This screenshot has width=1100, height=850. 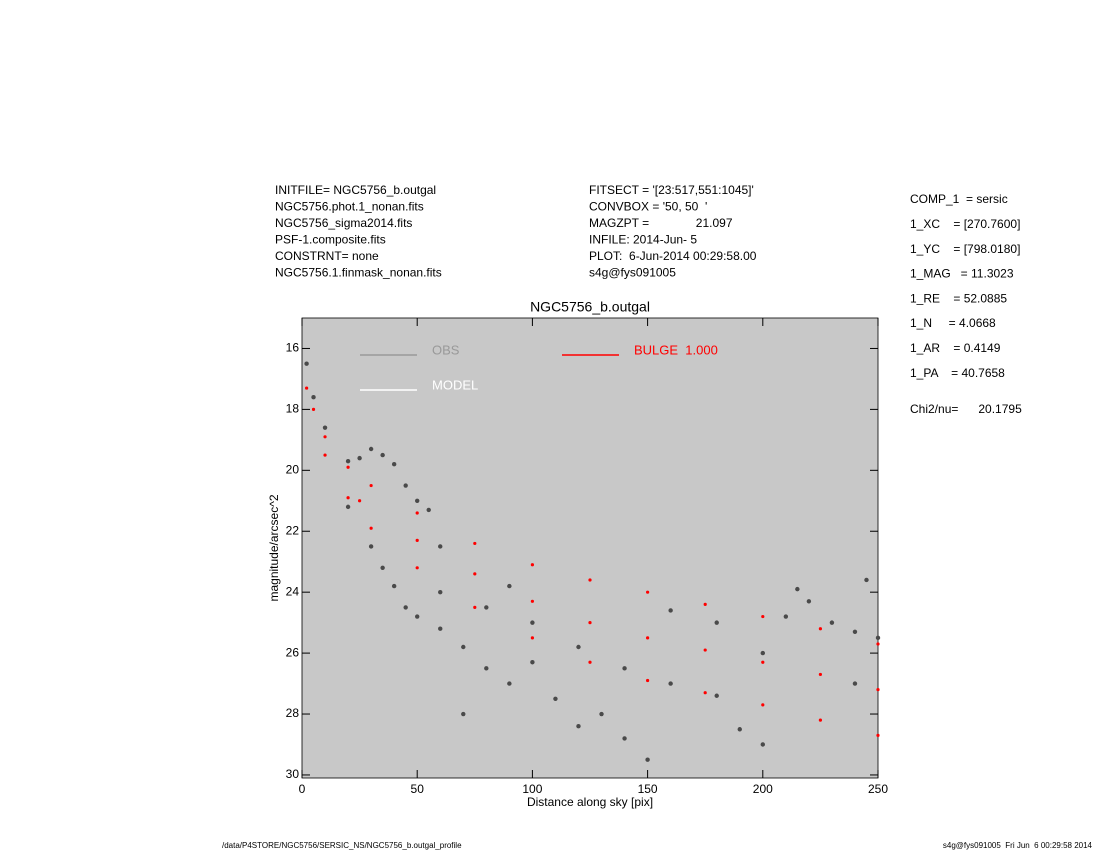 What do you see at coordinates (358, 273) in the screenshot?
I see `info-line: NGC5756.1.finmask_nonan.fits` at bounding box center [358, 273].